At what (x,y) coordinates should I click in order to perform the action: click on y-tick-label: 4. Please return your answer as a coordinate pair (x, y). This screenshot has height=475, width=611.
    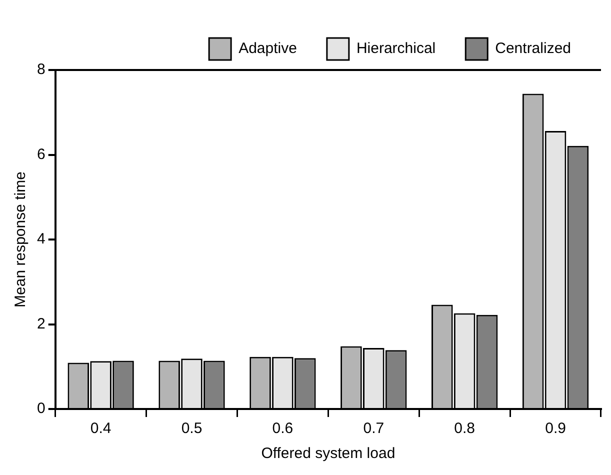
    Looking at the image, I should click on (41, 239).